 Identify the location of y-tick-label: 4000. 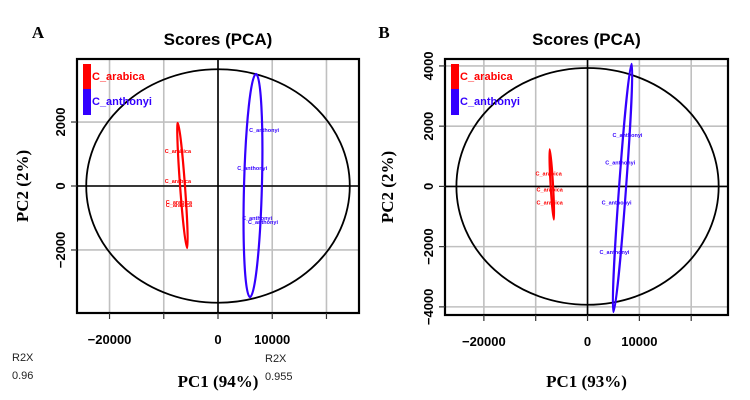
(428, 65).